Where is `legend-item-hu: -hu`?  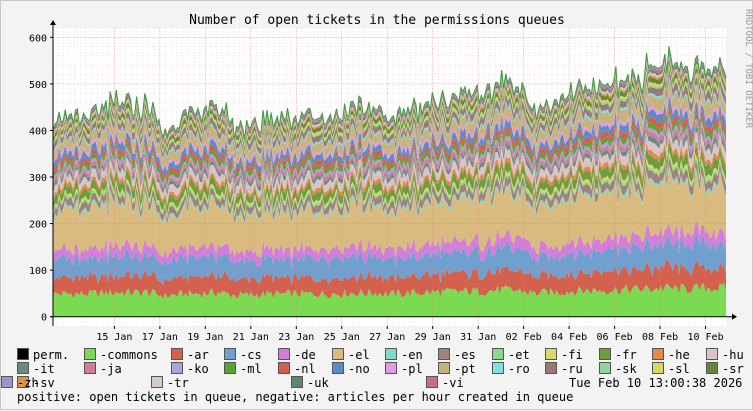 legend-item-hu: -hu is located at coordinates (725, 355).